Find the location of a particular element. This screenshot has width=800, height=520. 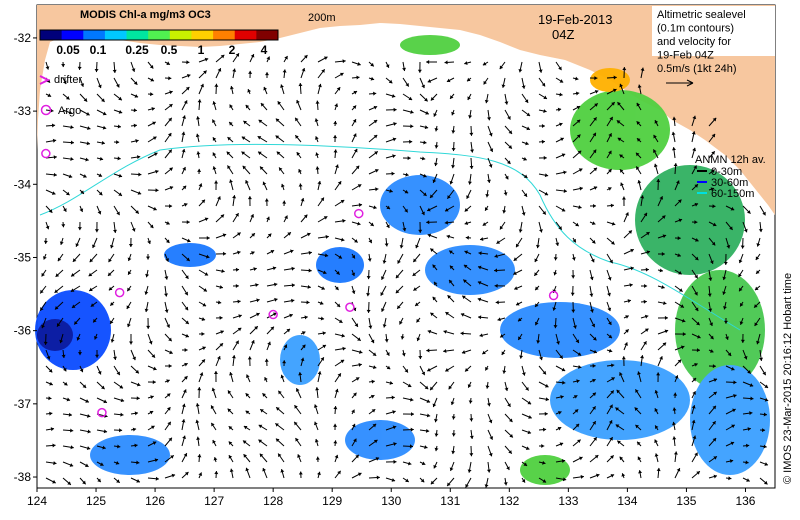

x-tick-label: 130 is located at coordinates (391, 501).